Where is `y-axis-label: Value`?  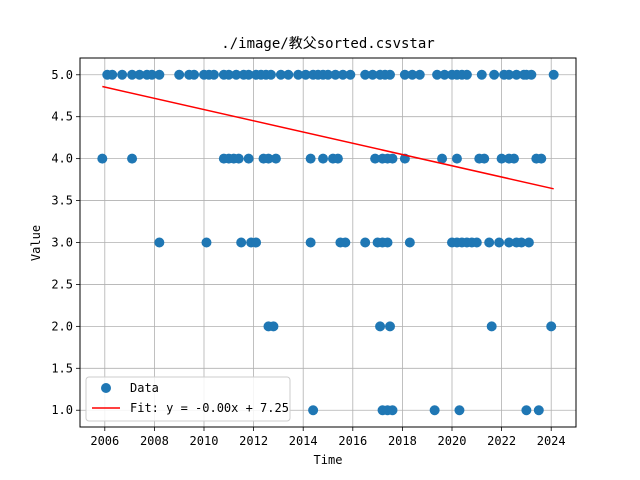
y-axis-label: Value is located at coordinates (36, 243).